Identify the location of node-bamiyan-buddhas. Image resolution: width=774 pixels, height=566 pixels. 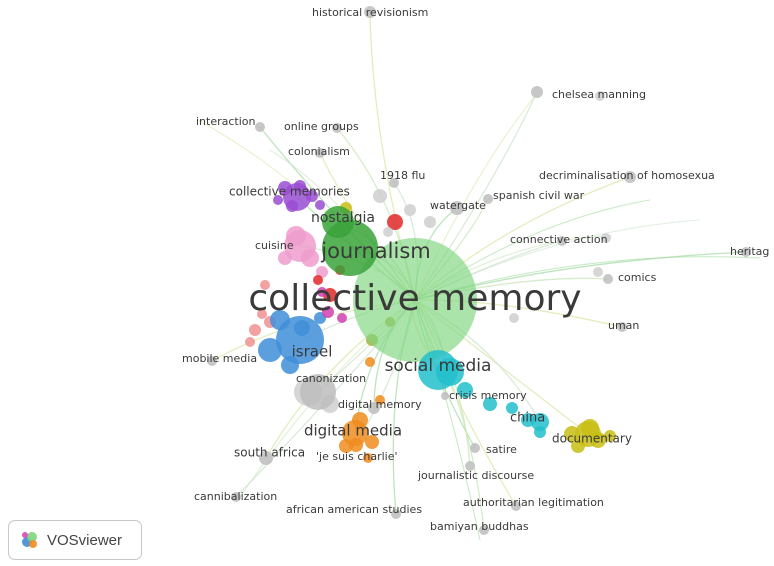
(484, 530).